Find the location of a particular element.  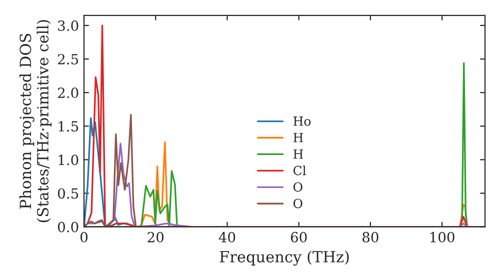

x-tick-label: 0 is located at coordinates (84, 237).